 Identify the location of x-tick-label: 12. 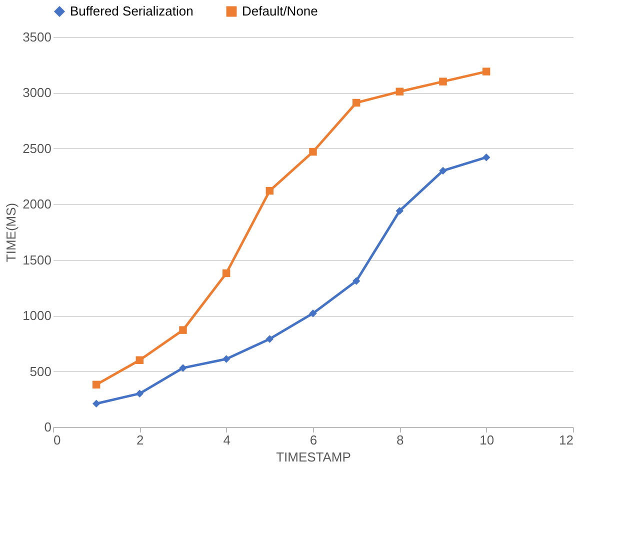
(566, 440).